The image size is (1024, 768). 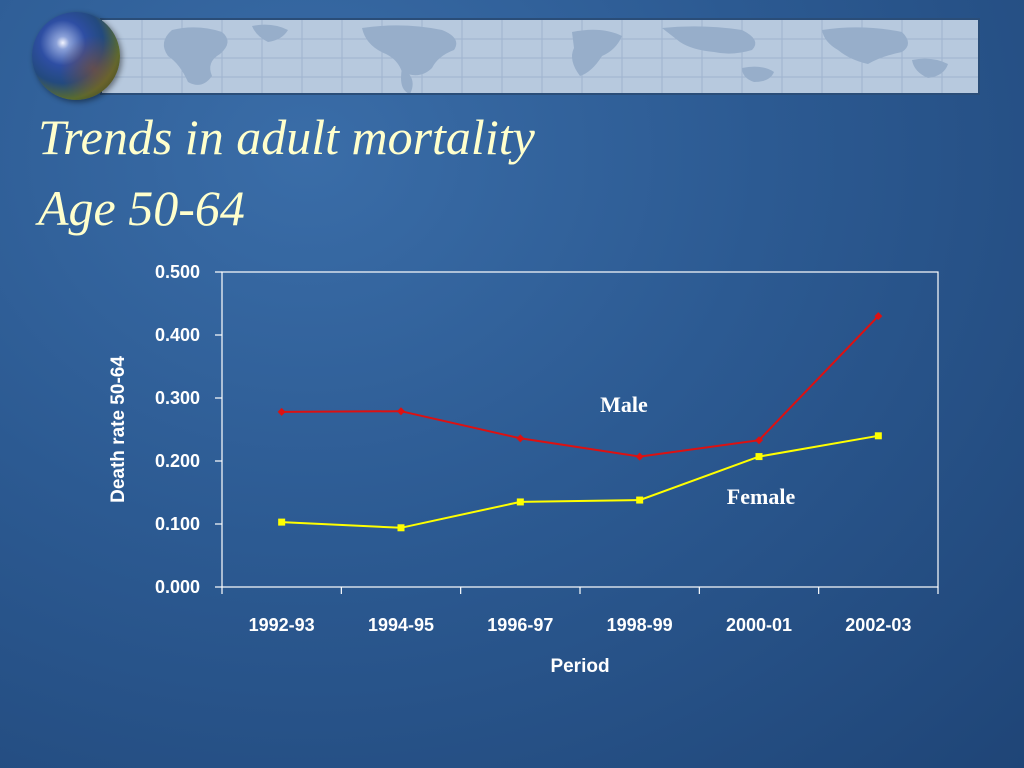 I want to click on x-tick-label: 1996-97, so click(x=520, y=625).